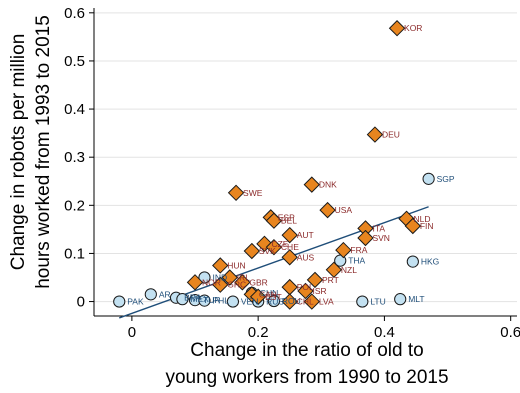  I want to click on x-tick-label-1: 0.2, so click(258, 332).